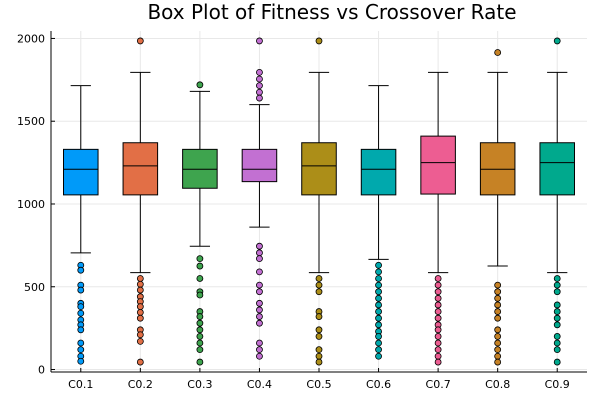 Image resolution: width=600 pixels, height=400 pixels. Describe the element at coordinates (31, 121) in the screenshot. I see `y-tick-label: 1500` at that location.